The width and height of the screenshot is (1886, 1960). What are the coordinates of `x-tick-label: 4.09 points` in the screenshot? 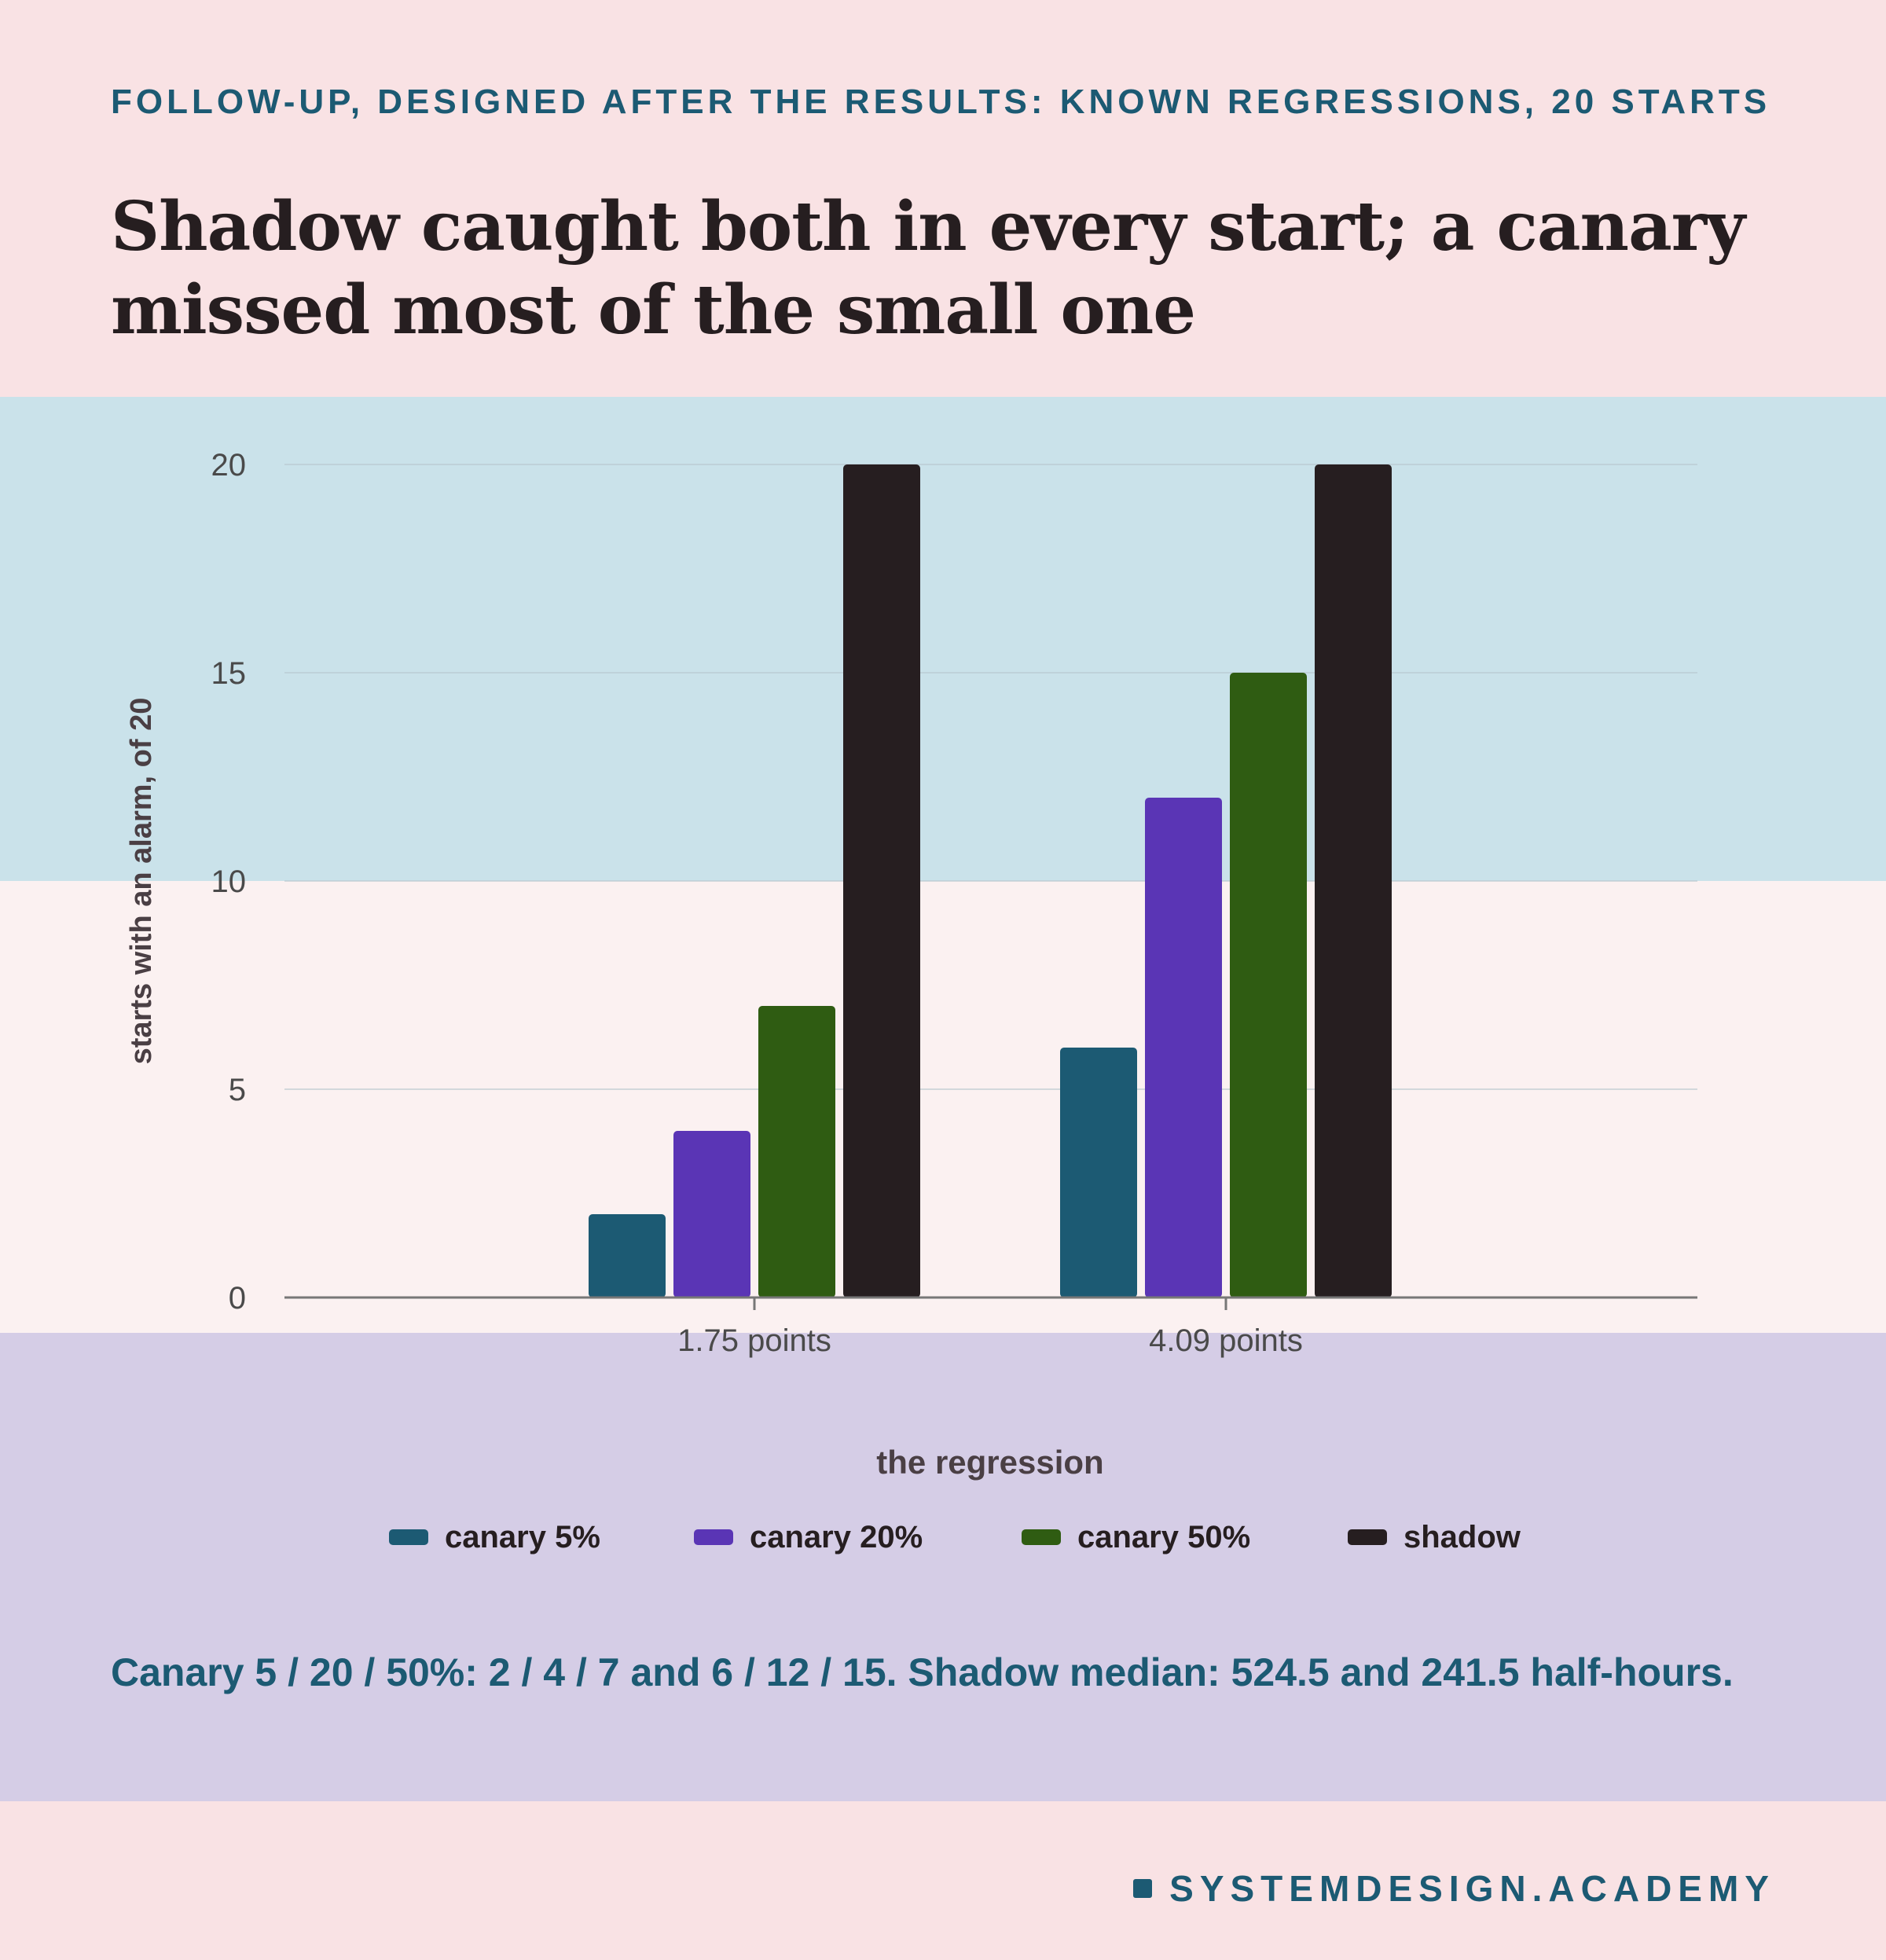 It's located at (1226, 1340).